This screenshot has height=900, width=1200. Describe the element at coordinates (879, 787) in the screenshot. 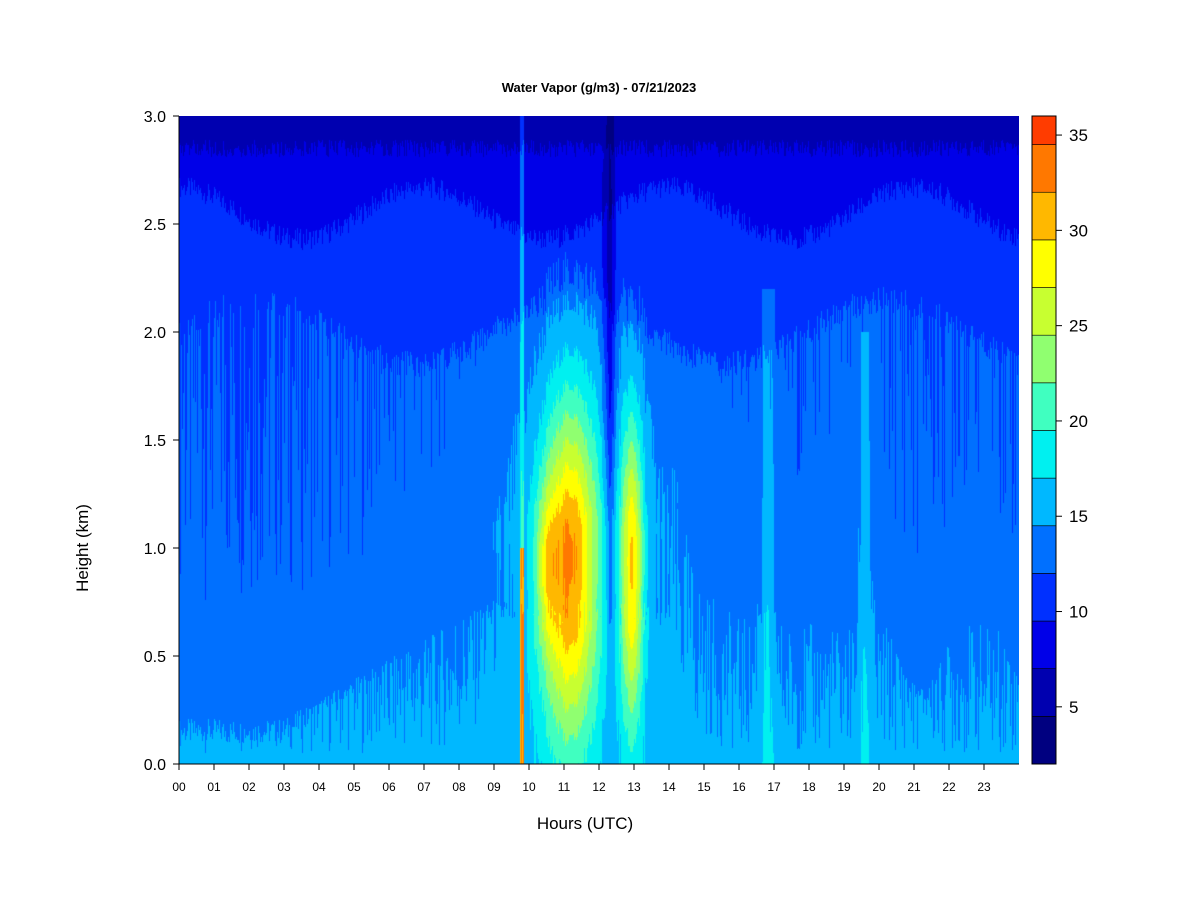

I see `x-tick-label: 20` at that location.